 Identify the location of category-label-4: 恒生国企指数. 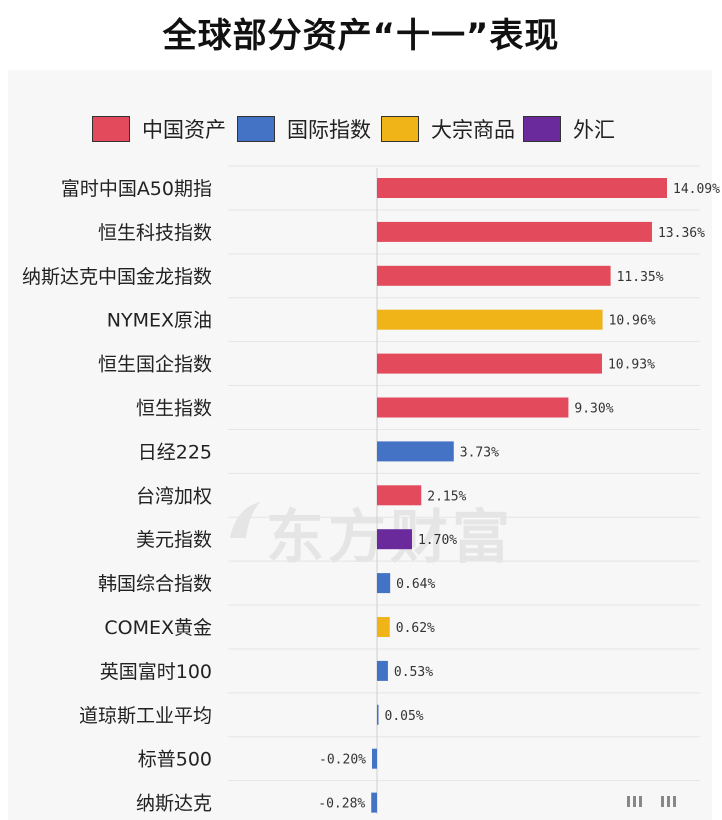
(155, 365).